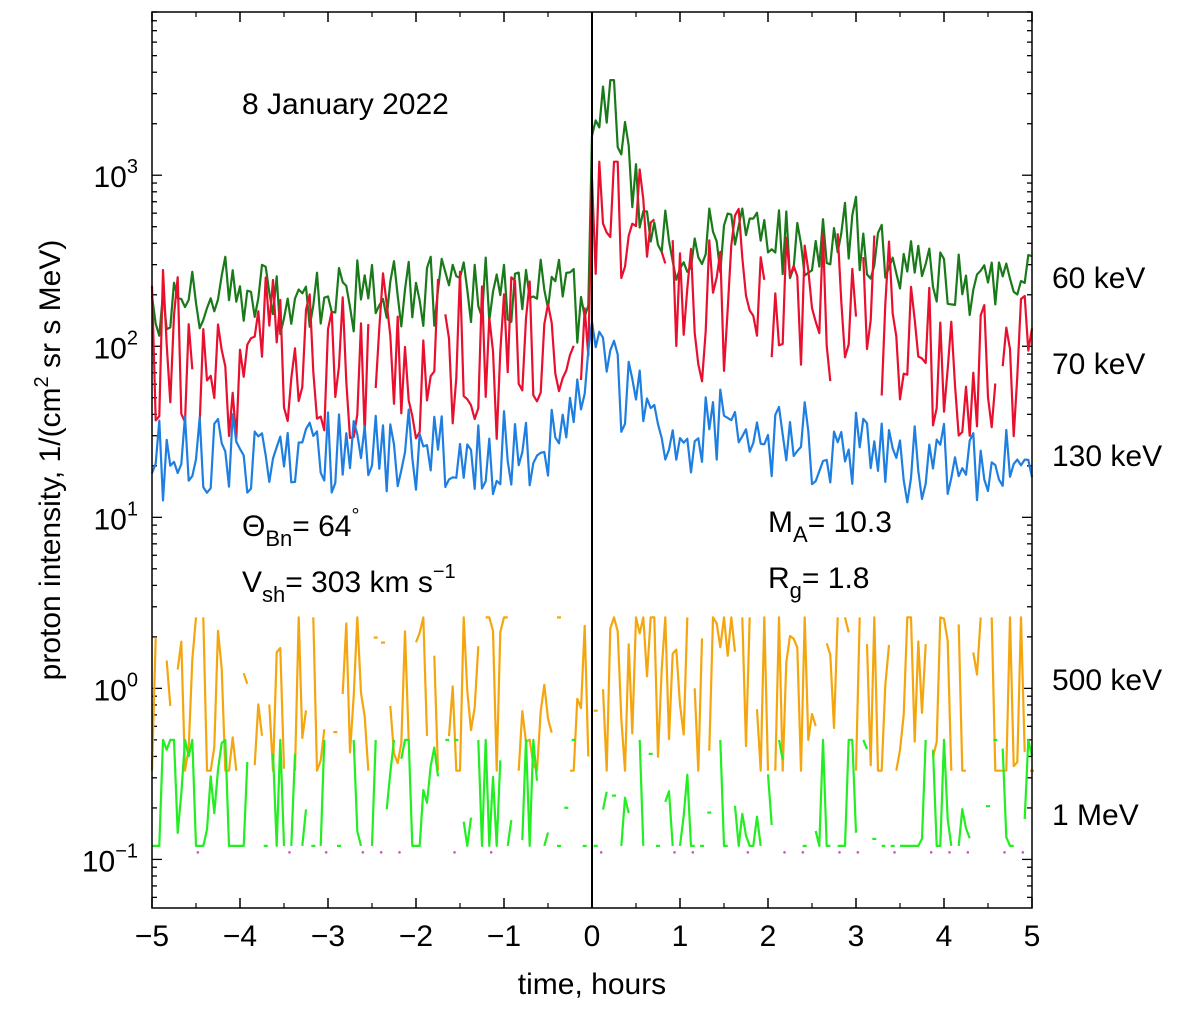 The height and width of the screenshot is (1011, 1200). What do you see at coordinates (1098, 364) in the screenshot?
I see `legend-label: 70 keV` at bounding box center [1098, 364].